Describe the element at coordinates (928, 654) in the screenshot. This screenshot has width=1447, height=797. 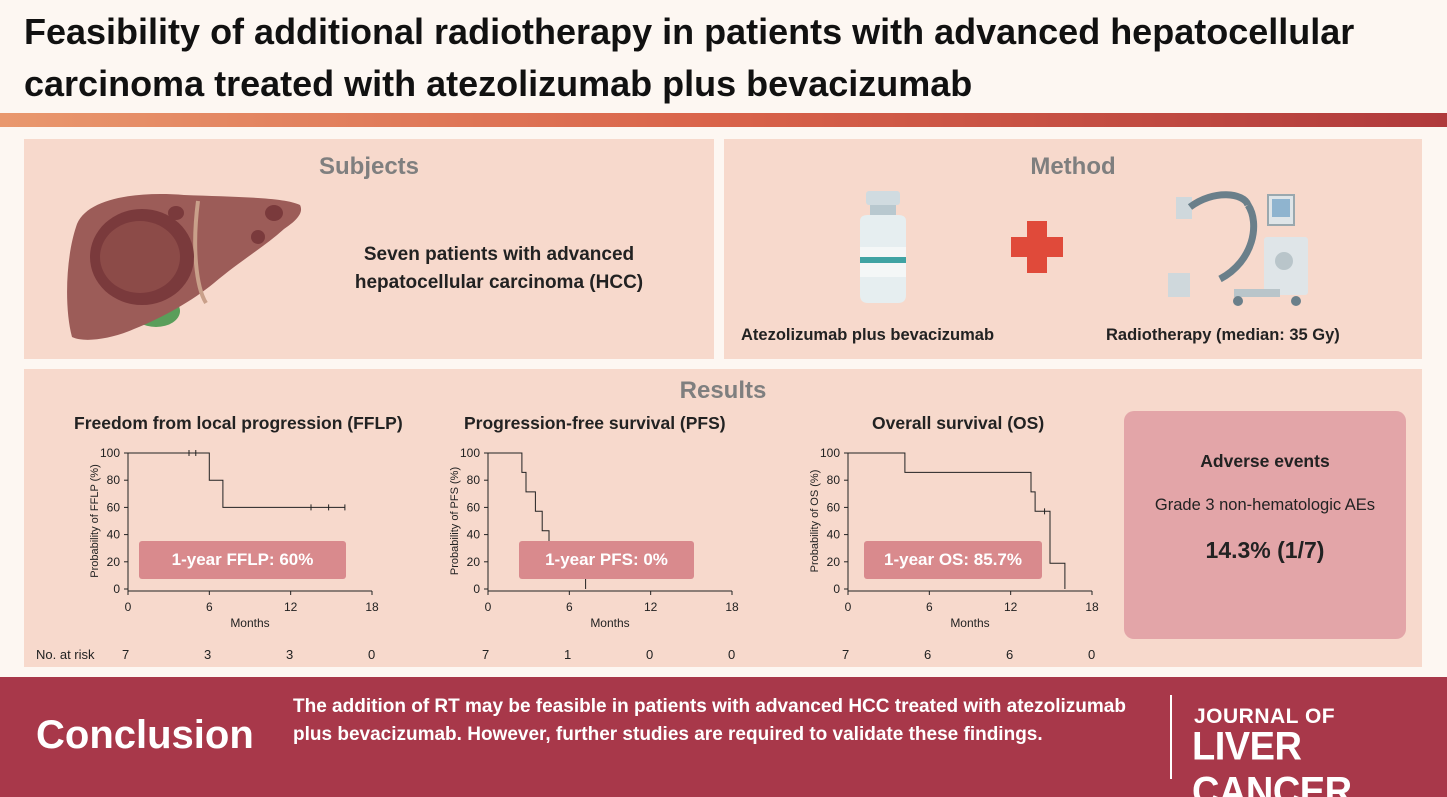
I see `at-risk-os-6: 6` at that location.